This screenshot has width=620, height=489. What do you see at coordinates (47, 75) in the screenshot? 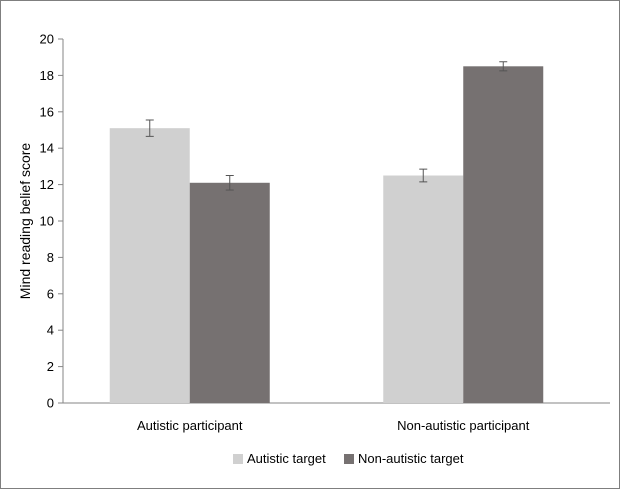
I see `y-tick-label: 18` at bounding box center [47, 75].